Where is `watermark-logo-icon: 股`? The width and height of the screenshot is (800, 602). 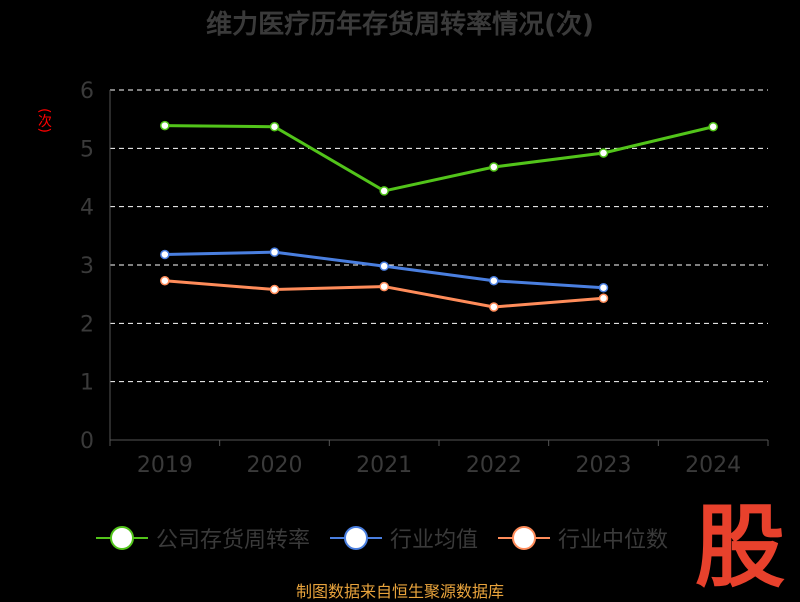 watermark-logo-icon: 股 is located at coordinates (740, 544).